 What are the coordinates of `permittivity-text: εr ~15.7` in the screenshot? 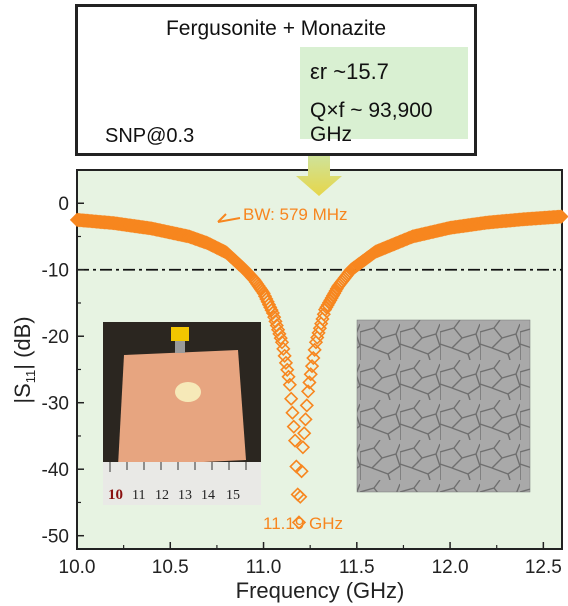 It's located at (349, 71).